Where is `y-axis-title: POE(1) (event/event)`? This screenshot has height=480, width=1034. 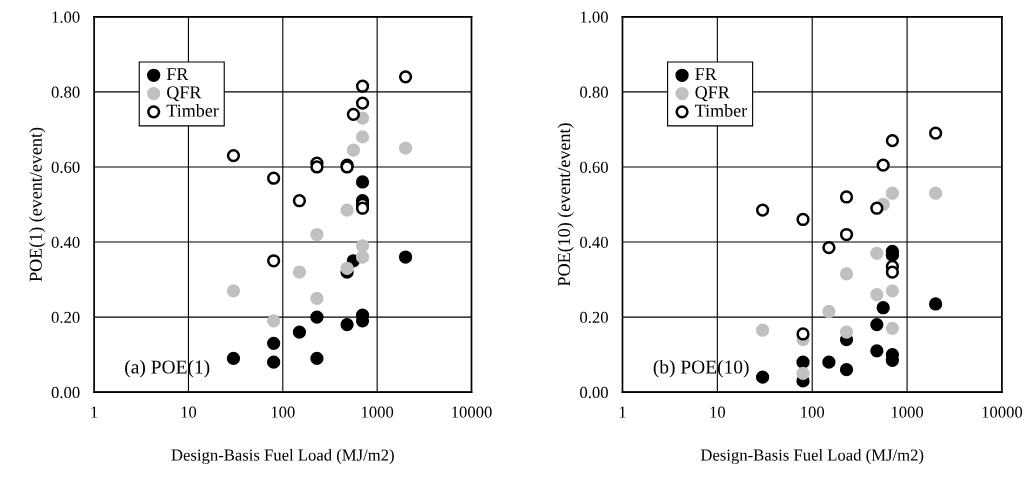 y-axis-title: POE(1) (event/event) is located at coordinates (37, 204).